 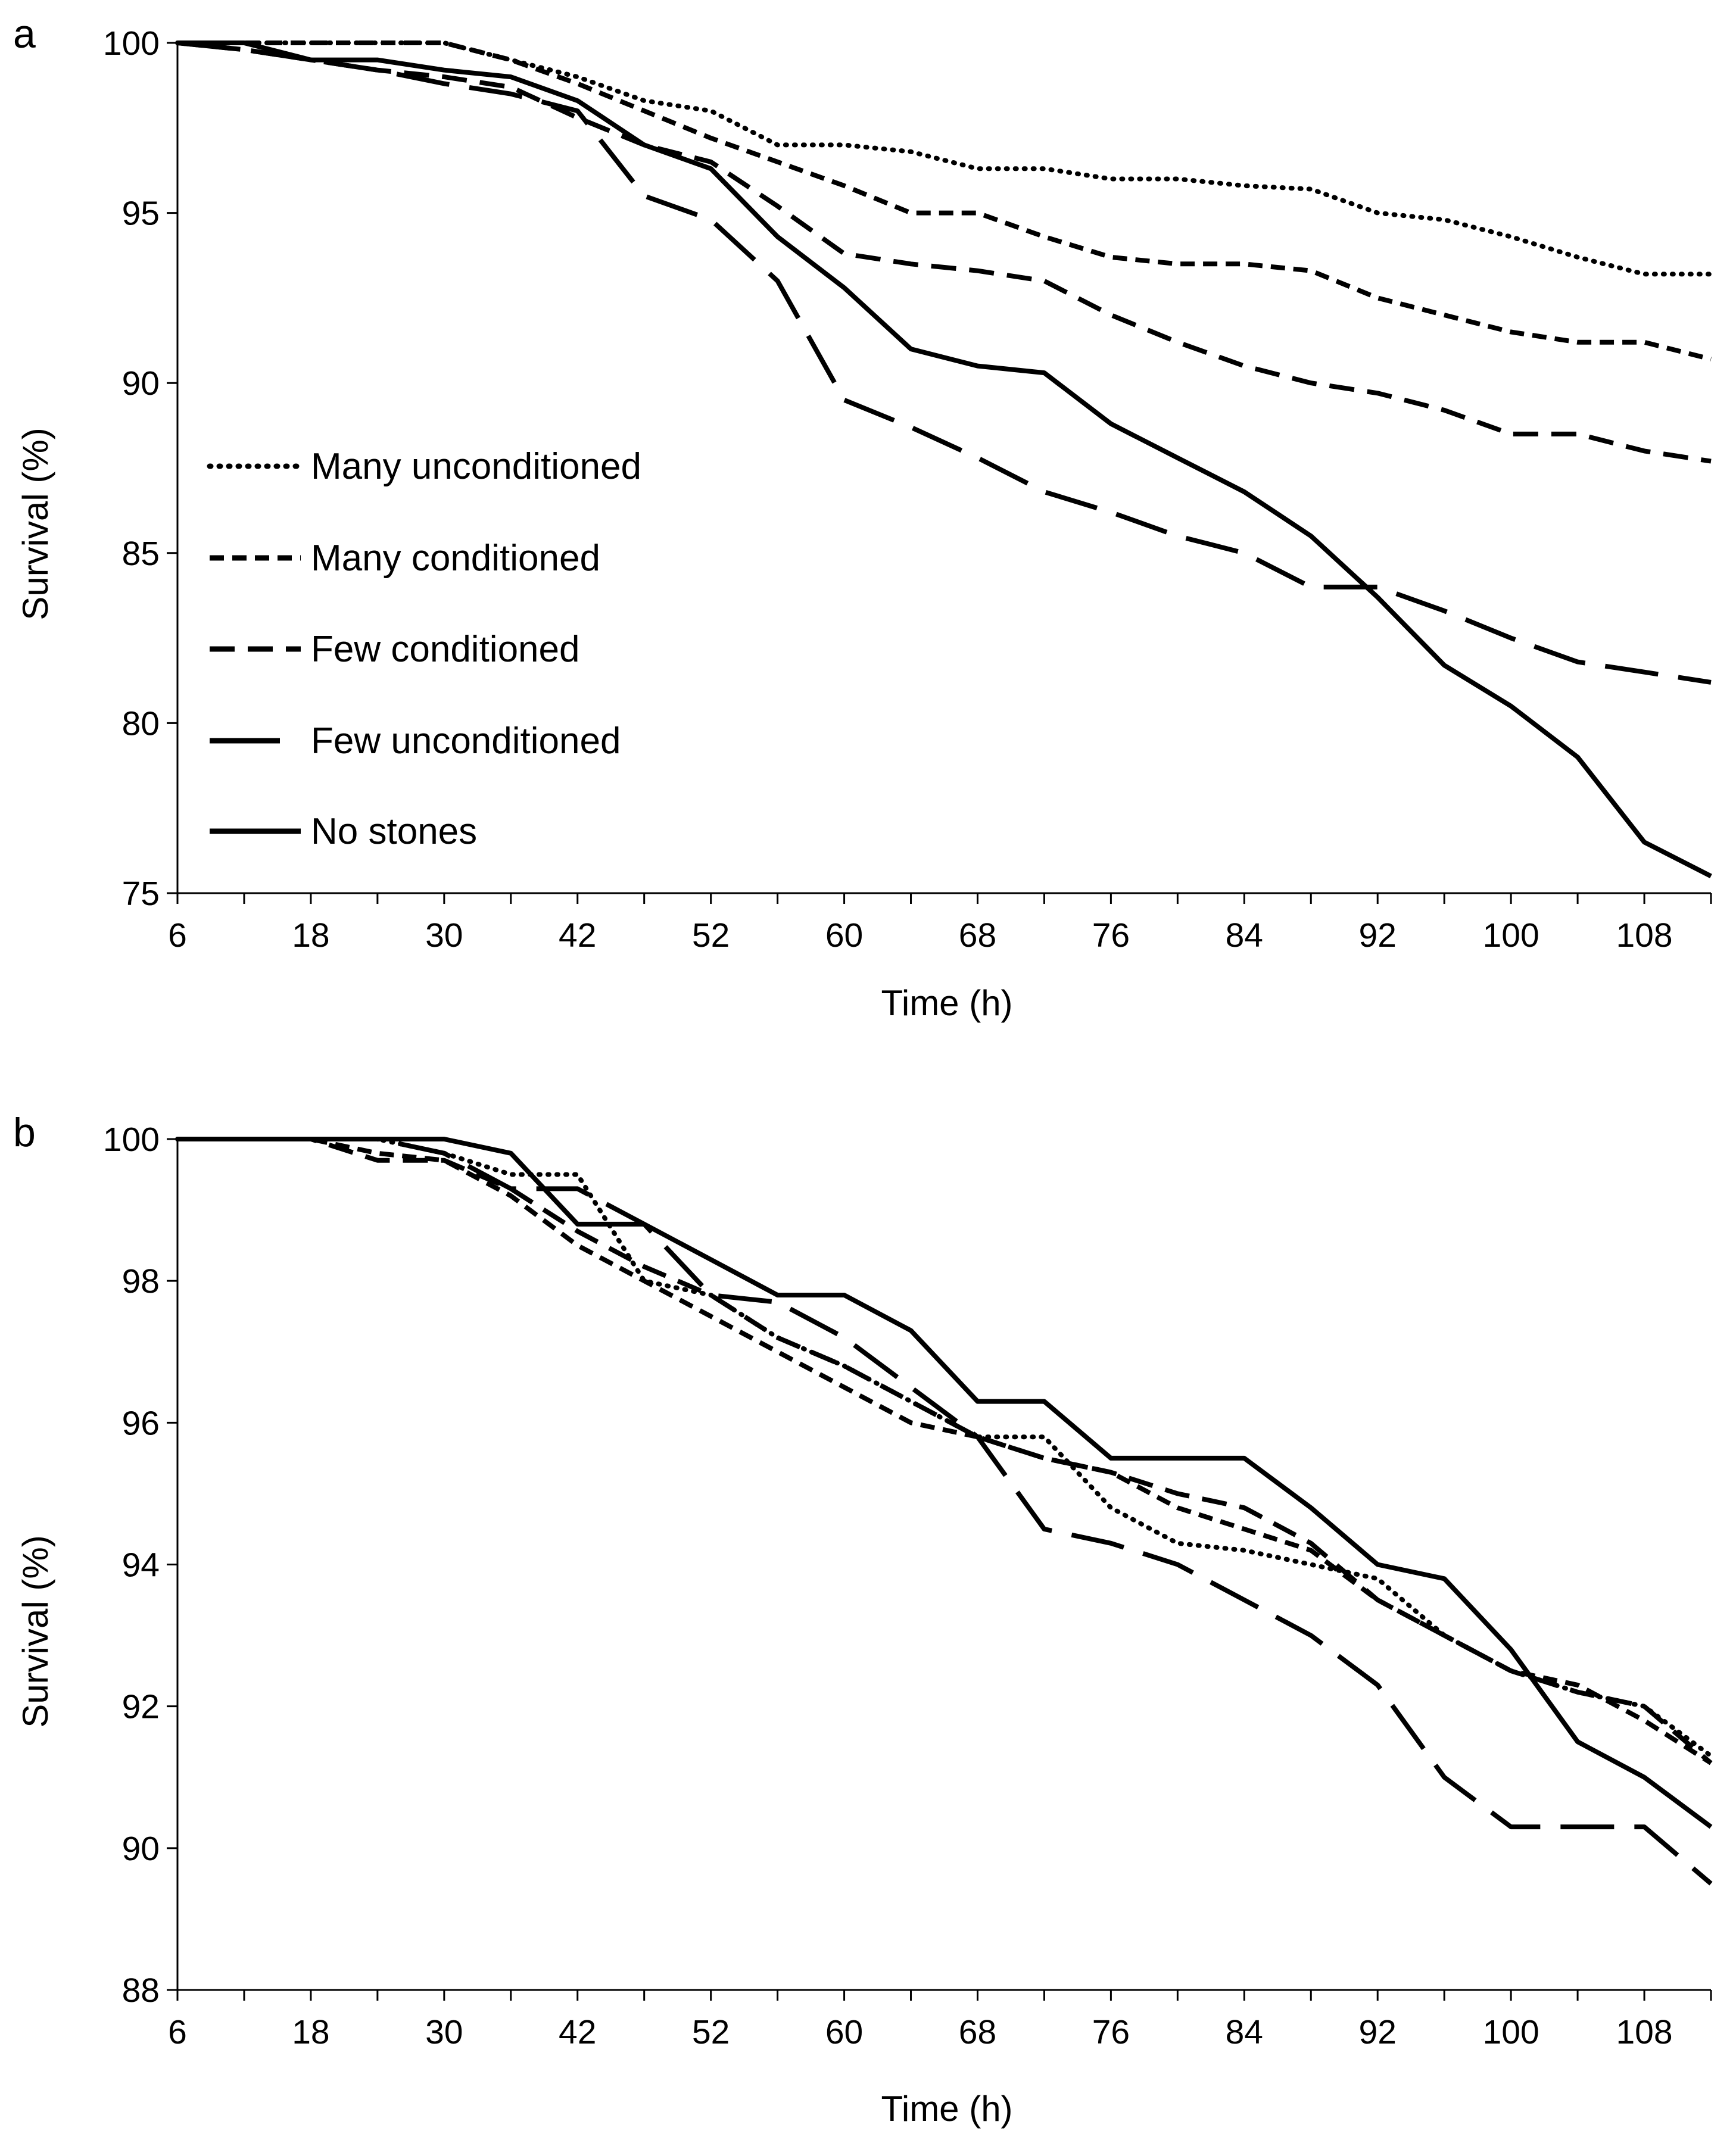 What do you see at coordinates (455, 558) in the screenshot?
I see `legend-label-many-conditioned: Many conditioned` at bounding box center [455, 558].